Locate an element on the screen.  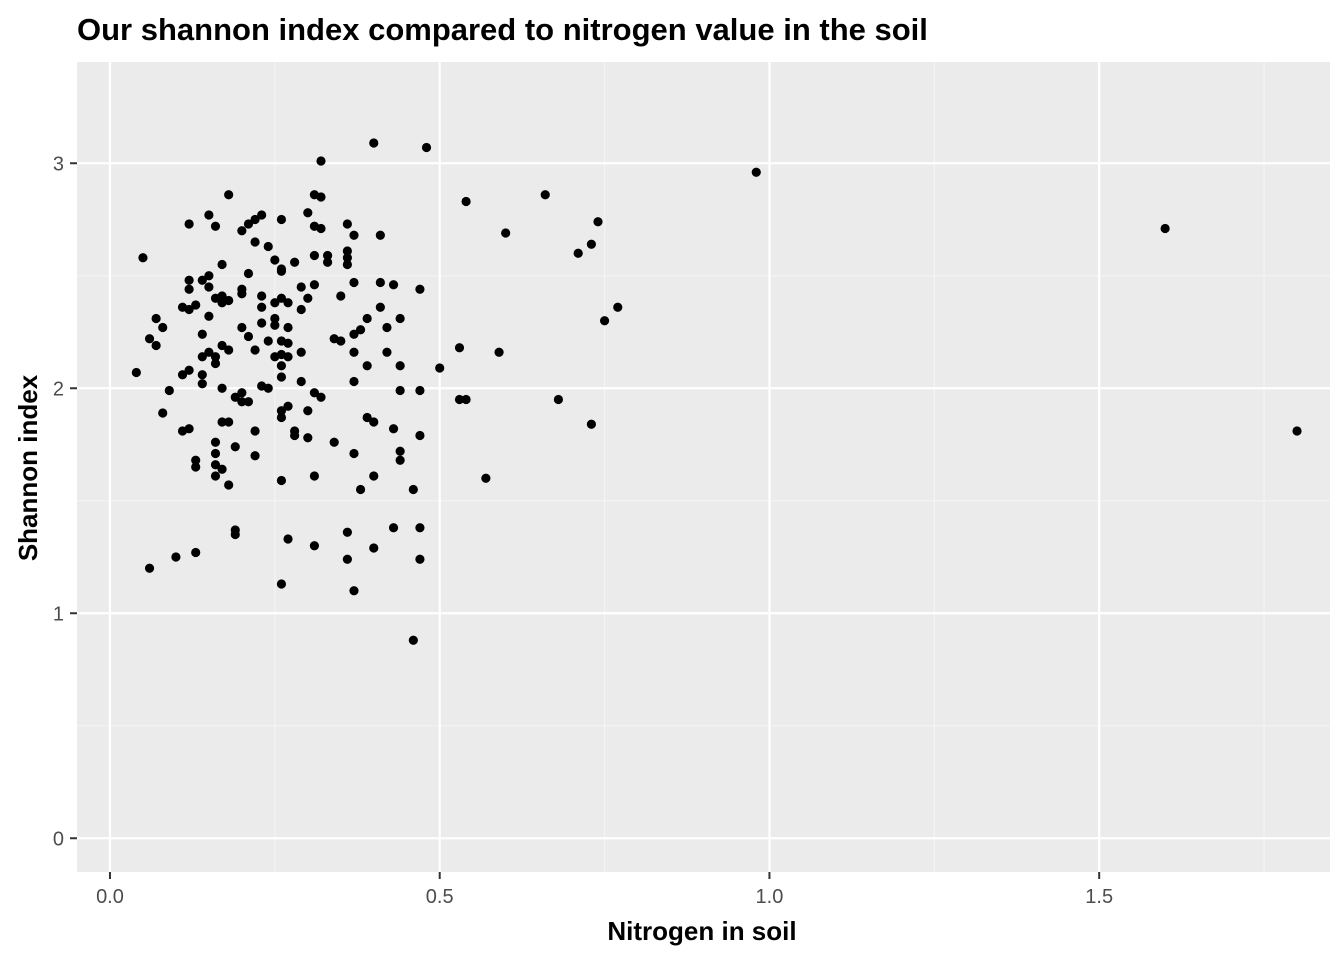
y-axis: 0 1 2 3 is located at coordinates (65, 501).